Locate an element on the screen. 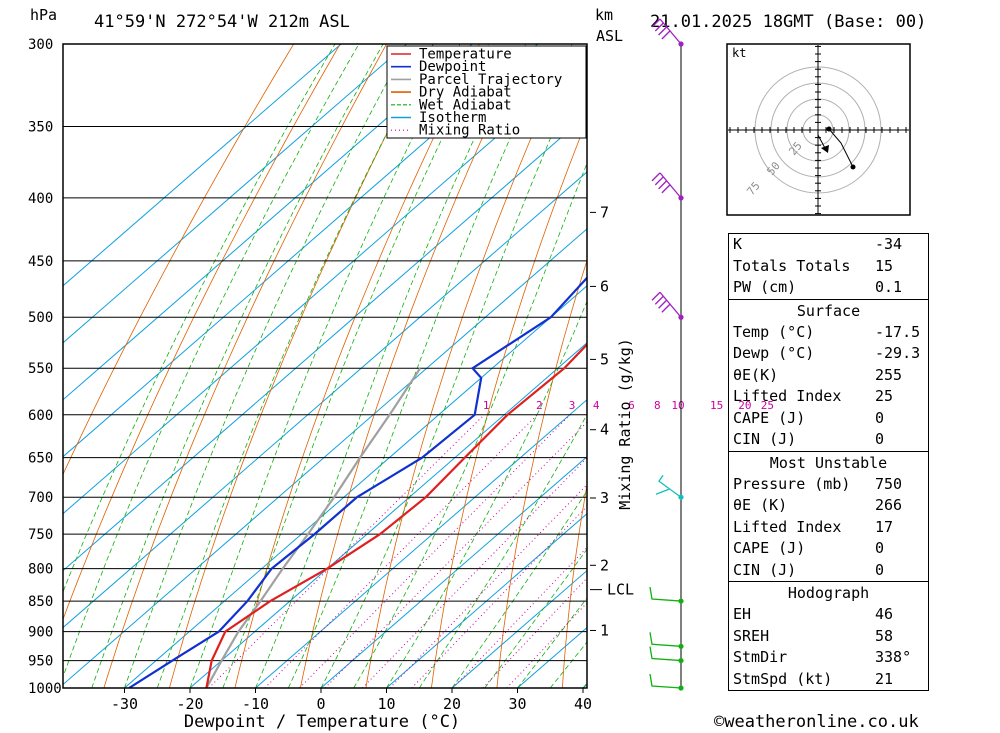 The image size is (1000, 733). km-tick-label: 5 is located at coordinates (604, 359).